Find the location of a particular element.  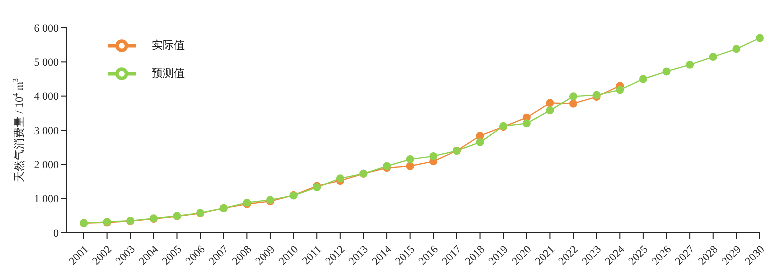

y-tick-label: 2 000 is located at coordinates (47, 166).